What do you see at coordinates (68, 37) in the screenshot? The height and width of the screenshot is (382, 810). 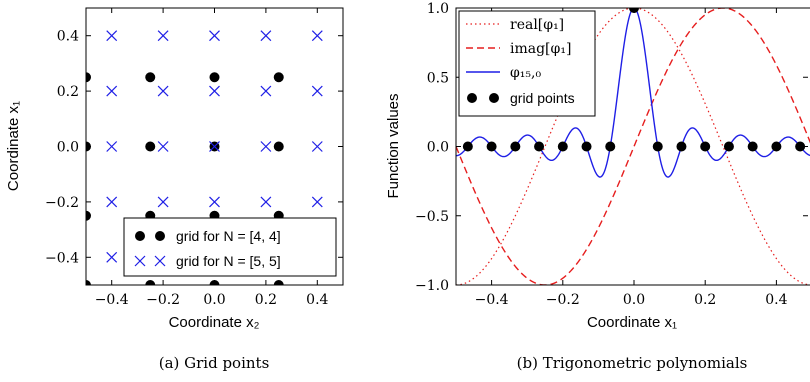 I see `y-tick-label: 0.4` at bounding box center [68, 37].